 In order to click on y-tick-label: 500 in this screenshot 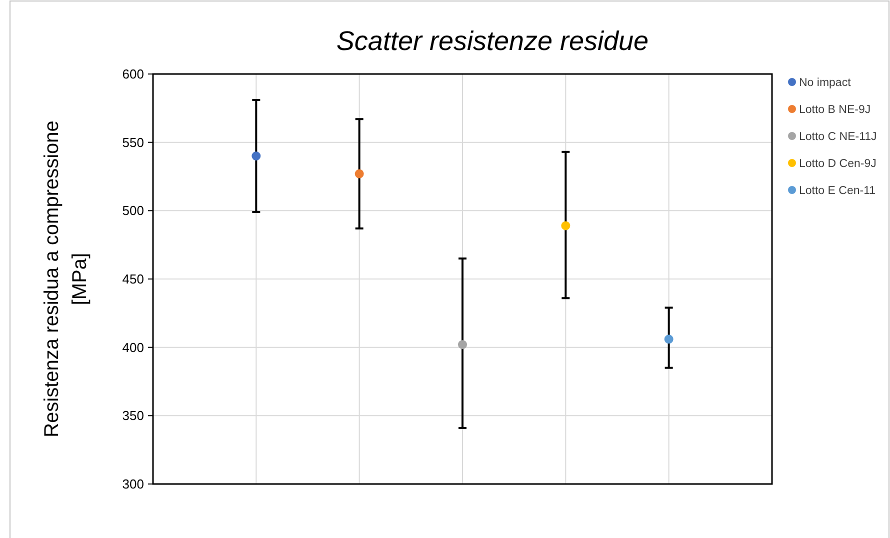, I will do `click(133, 210)`.